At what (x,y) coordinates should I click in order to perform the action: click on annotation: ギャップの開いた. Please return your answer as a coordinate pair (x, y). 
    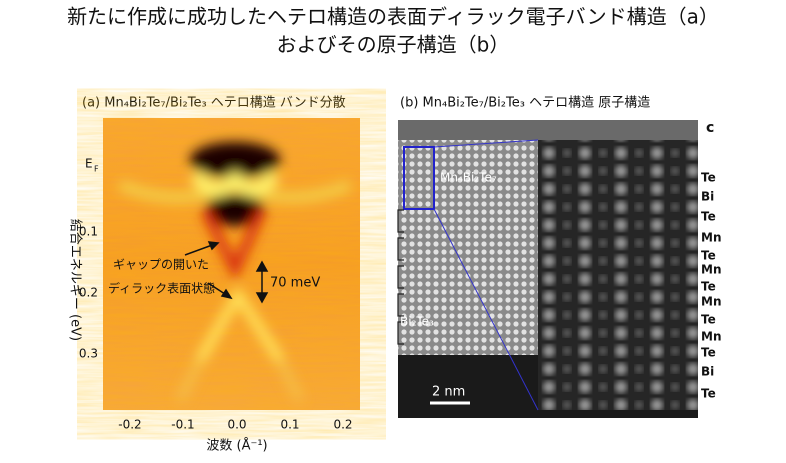
    Looking at the image, I should click on (161, 265).